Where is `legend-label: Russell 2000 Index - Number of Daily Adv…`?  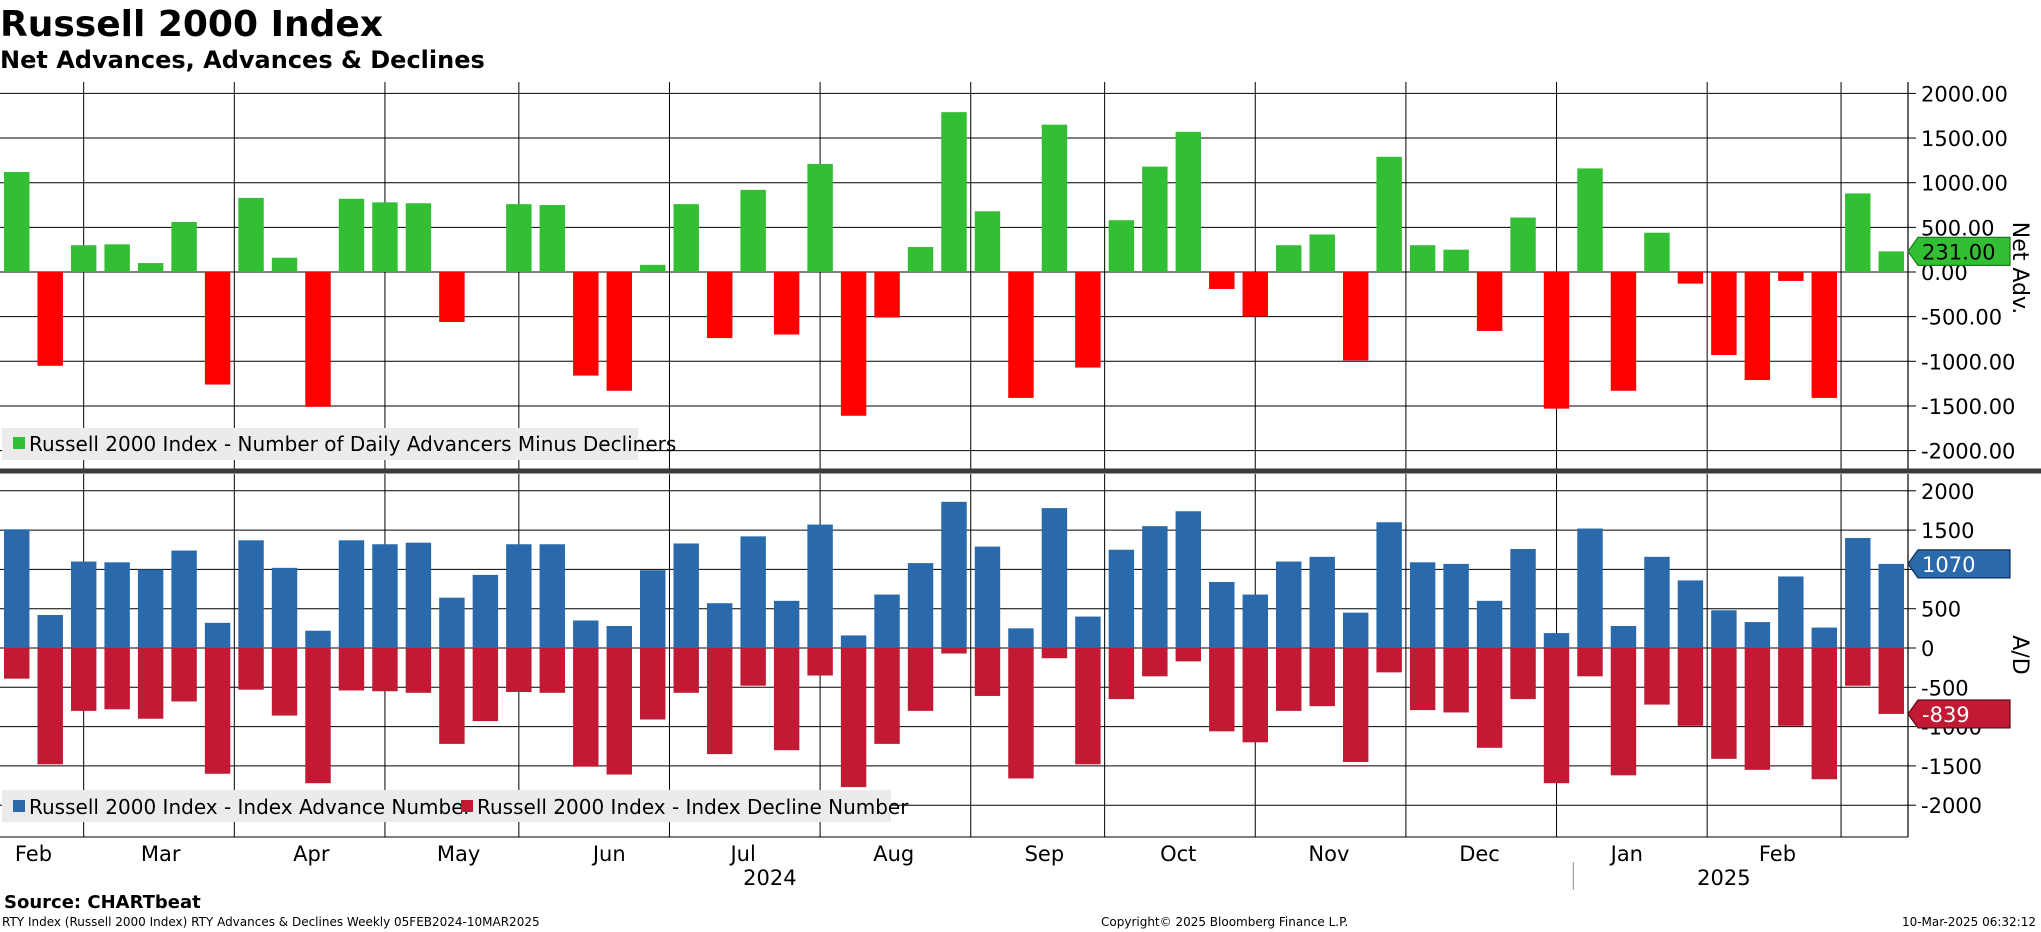 legend-label: Russell 2000 Index - Number of Daily Adv… is located at coordinates (352, 444).